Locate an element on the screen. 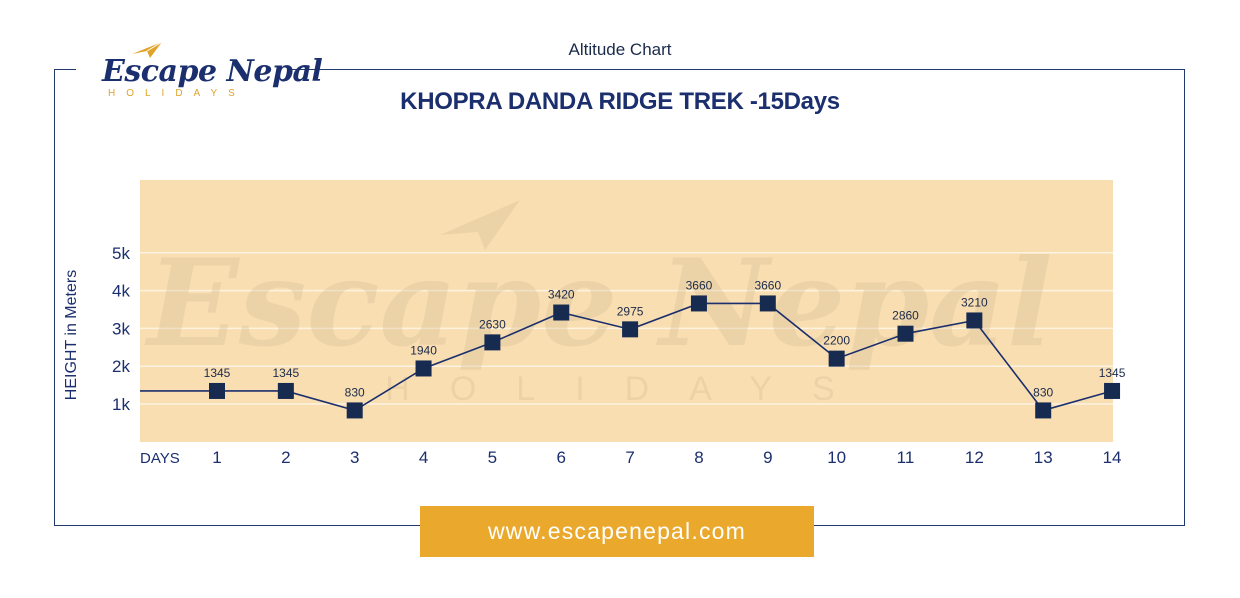 The height and width of the screenshot is (598, 1240). y-tick-label: 1k is located at coordinates (121, 404).